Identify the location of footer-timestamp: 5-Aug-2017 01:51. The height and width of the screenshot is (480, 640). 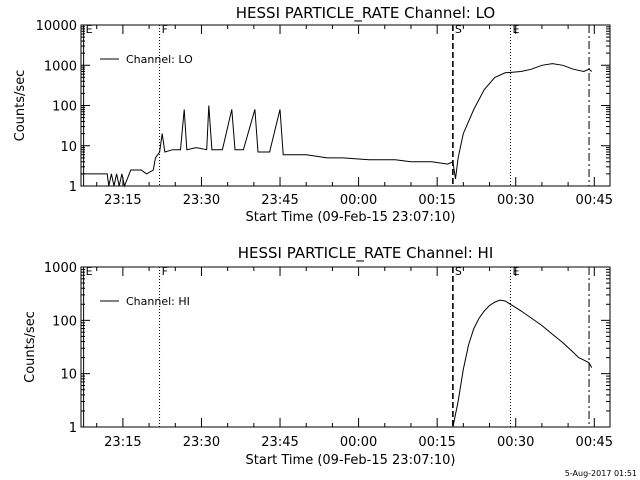
(601, 473).